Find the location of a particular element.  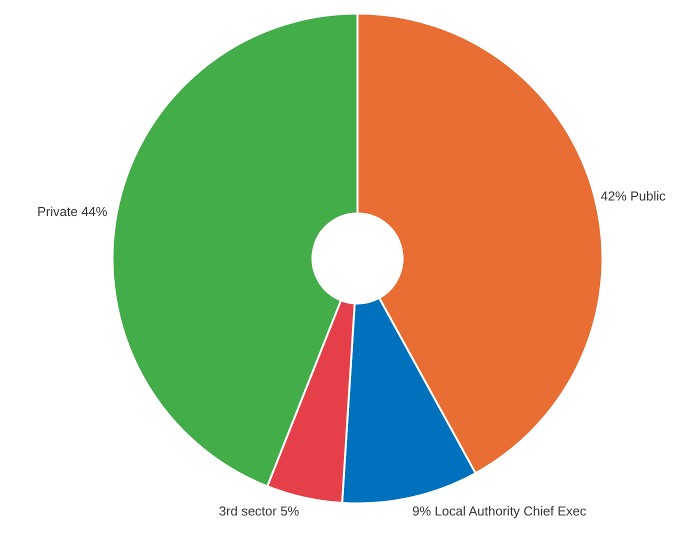

slice-label: 42% Public is located at coordinates (633, 196).